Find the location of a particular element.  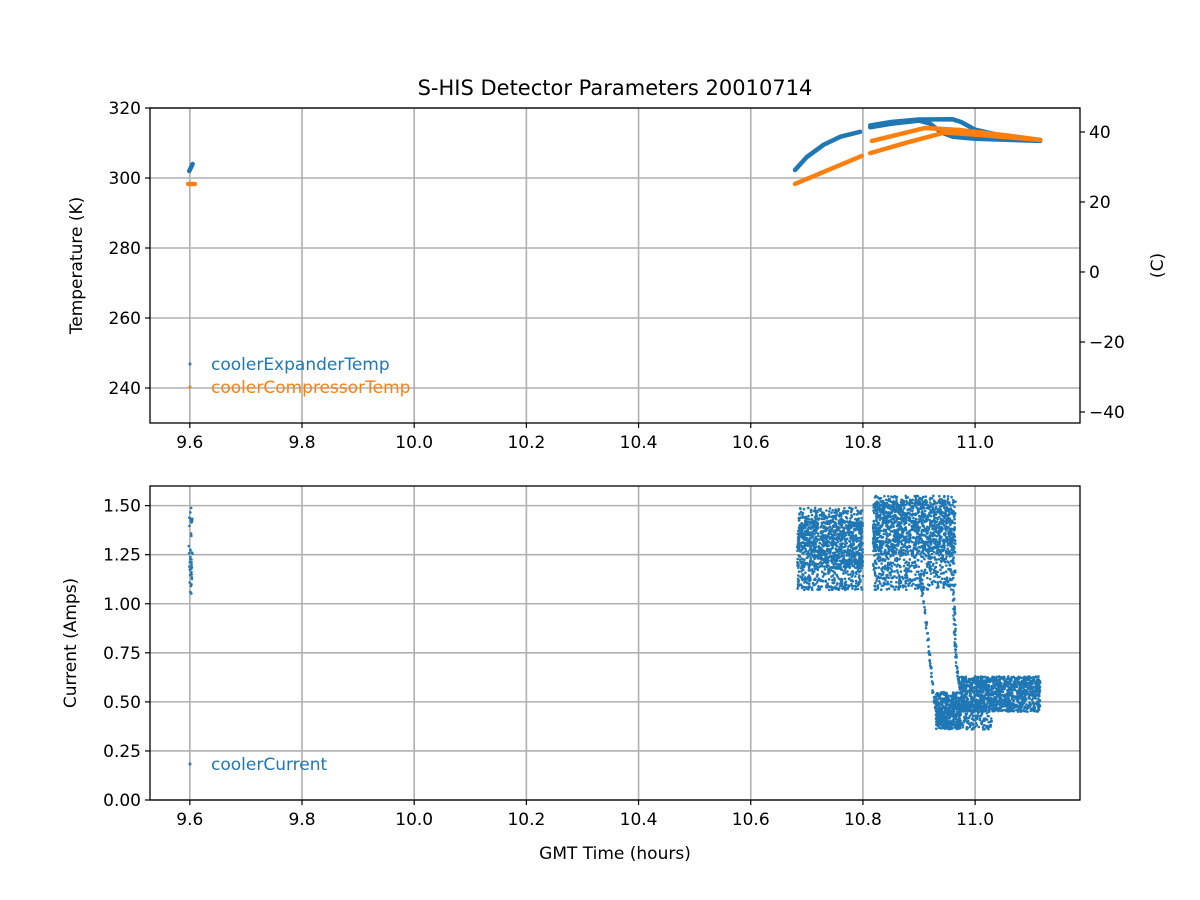

x-tick-label: 9.8 is located at coordinates (301, 443).